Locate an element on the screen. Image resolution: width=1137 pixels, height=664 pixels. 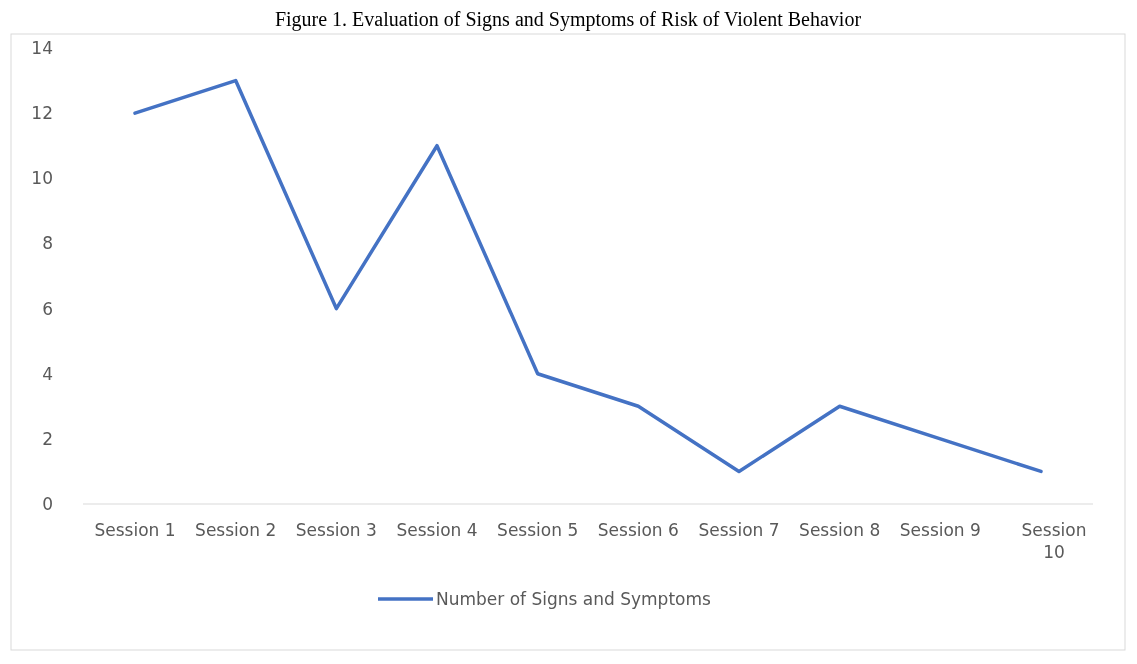
y-tick-label: 2 is located at coordinates (47, 438).